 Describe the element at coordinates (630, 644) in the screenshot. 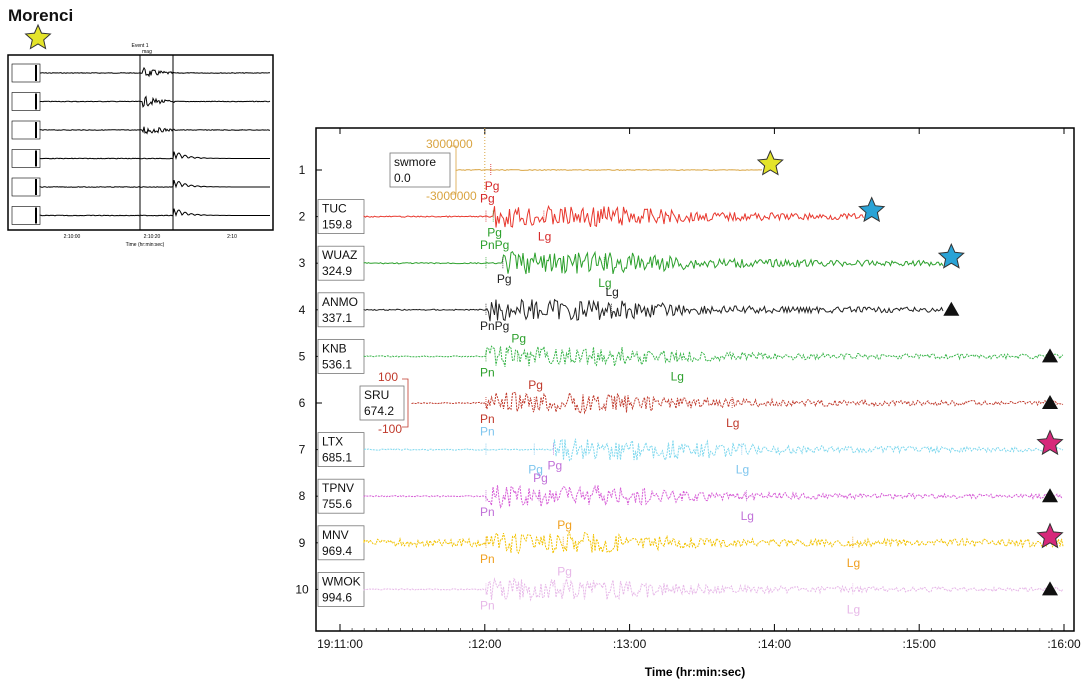

I see `x-tick-label: :13:00` at that location.